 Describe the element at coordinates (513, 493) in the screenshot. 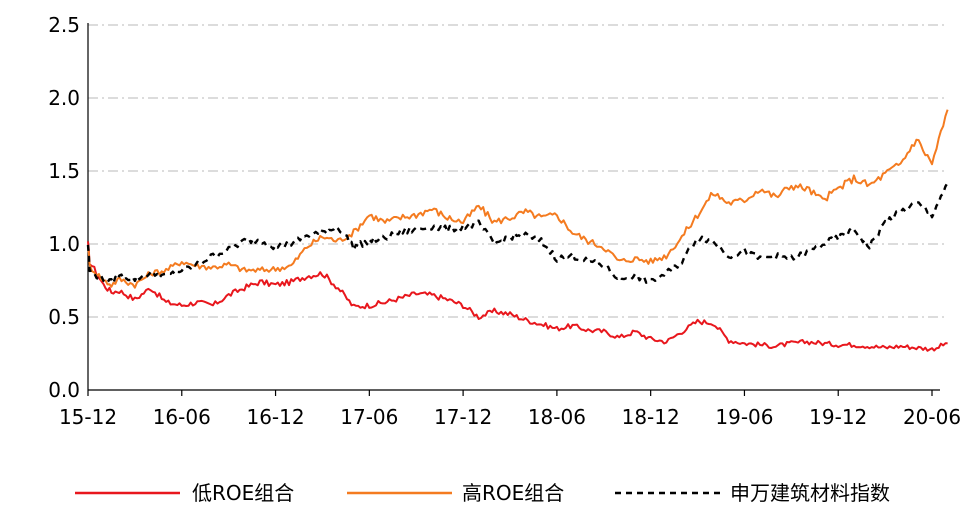

I see `legend-label-1: 高ROE组合` at that location.